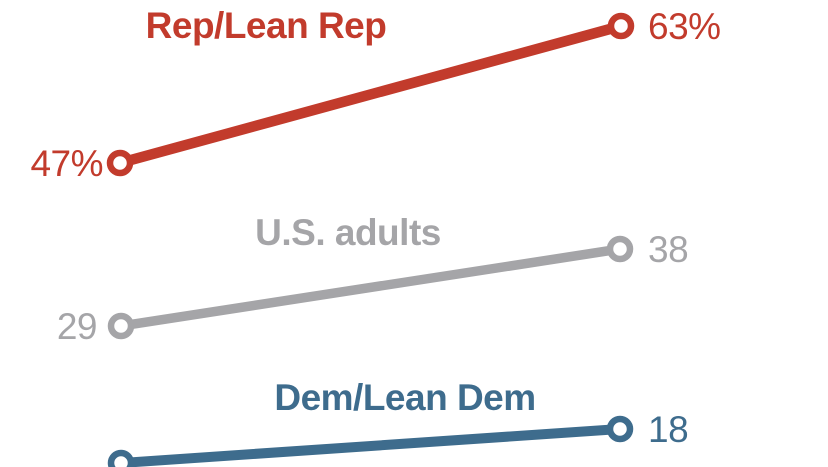 Image resolution: width=828 pixels, height=467 pixels. I want to click on us-adults-start-value-label: 29, so click(77, 326).